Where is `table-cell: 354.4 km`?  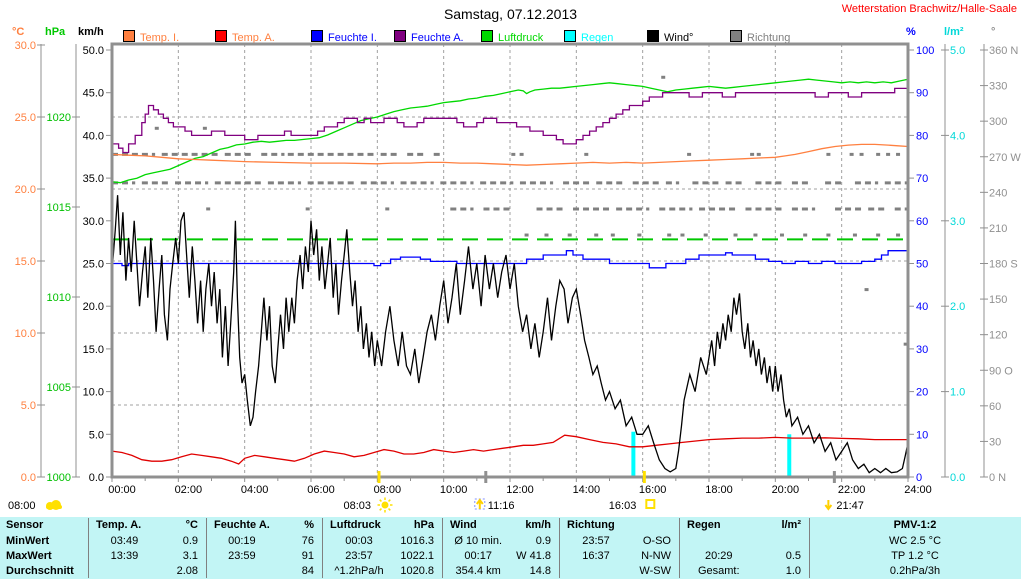
table-cell: 354.4 km is located at coordinates (478, 571).